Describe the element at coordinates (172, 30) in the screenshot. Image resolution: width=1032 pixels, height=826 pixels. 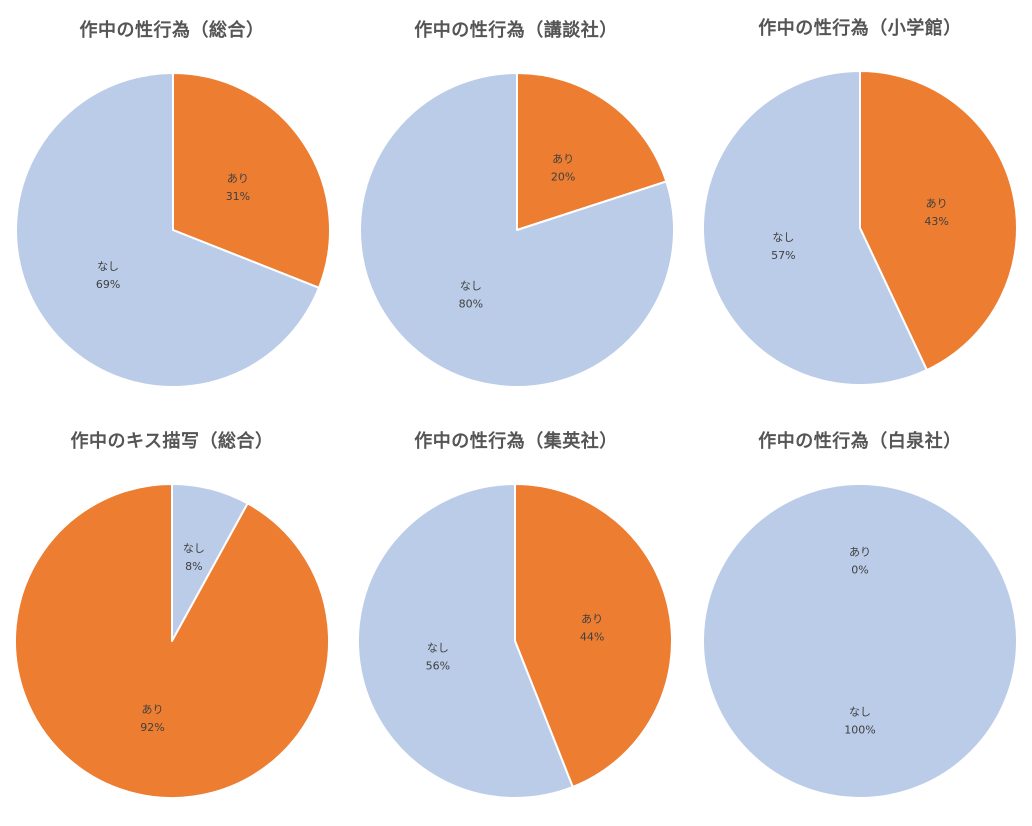
I see `chart-title: 作中の性行為（総合）` at that location.